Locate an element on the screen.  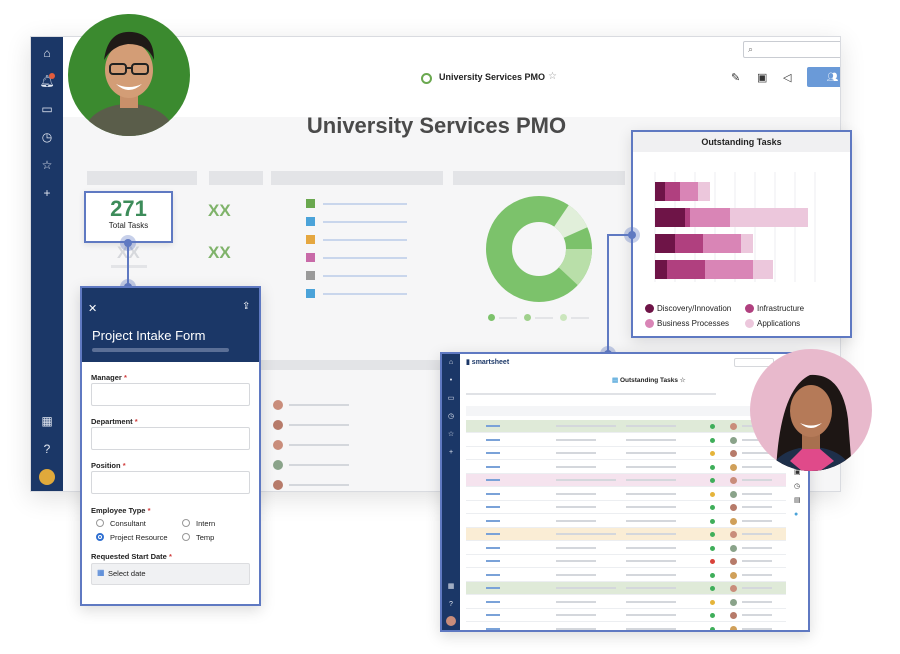
radio-temp is located at coordinates (186, 537).